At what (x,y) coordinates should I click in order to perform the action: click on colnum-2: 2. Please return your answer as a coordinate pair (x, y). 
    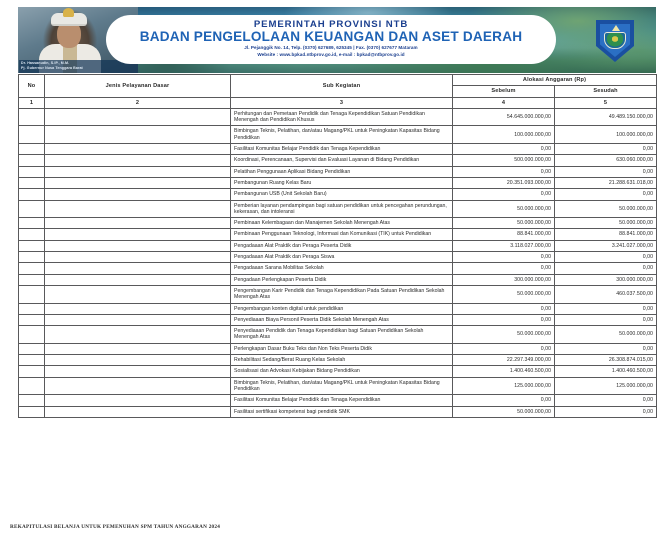
    Looking at the image, I should click on (137, 102).